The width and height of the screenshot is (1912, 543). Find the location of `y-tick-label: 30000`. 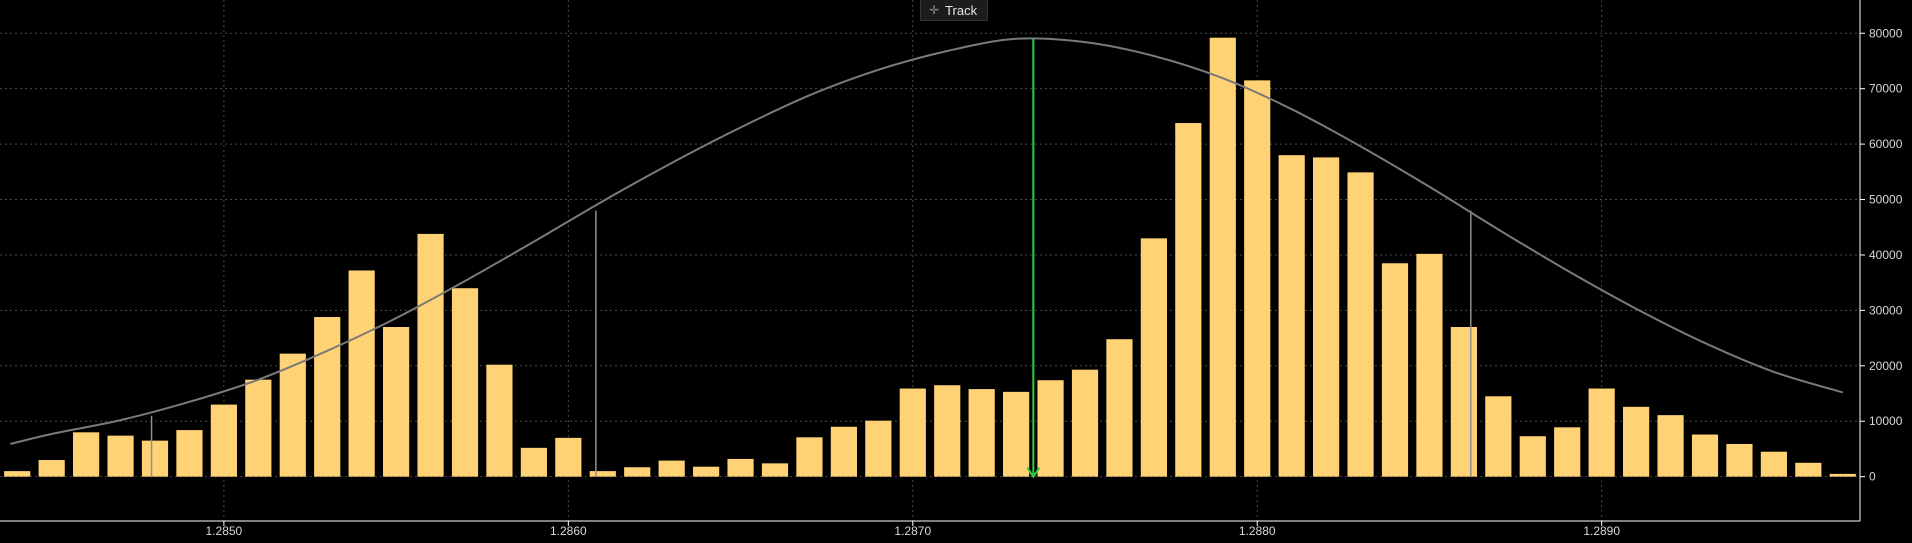

y-tick-label: 30000 is located at coordinates (1886, 310).